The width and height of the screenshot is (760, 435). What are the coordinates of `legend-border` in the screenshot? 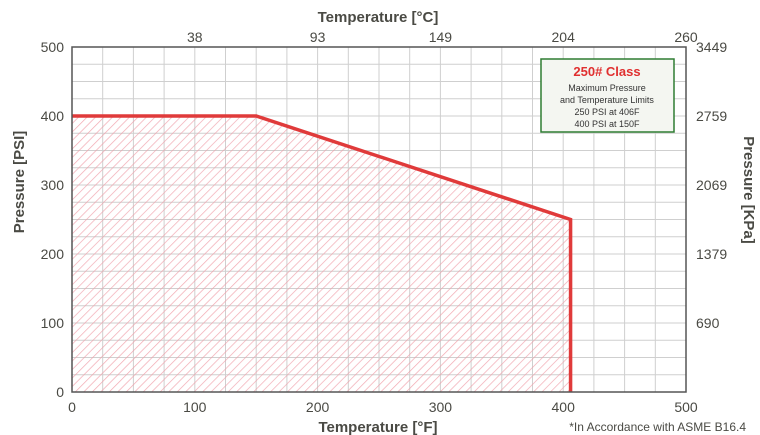 It's located at (607, 95).